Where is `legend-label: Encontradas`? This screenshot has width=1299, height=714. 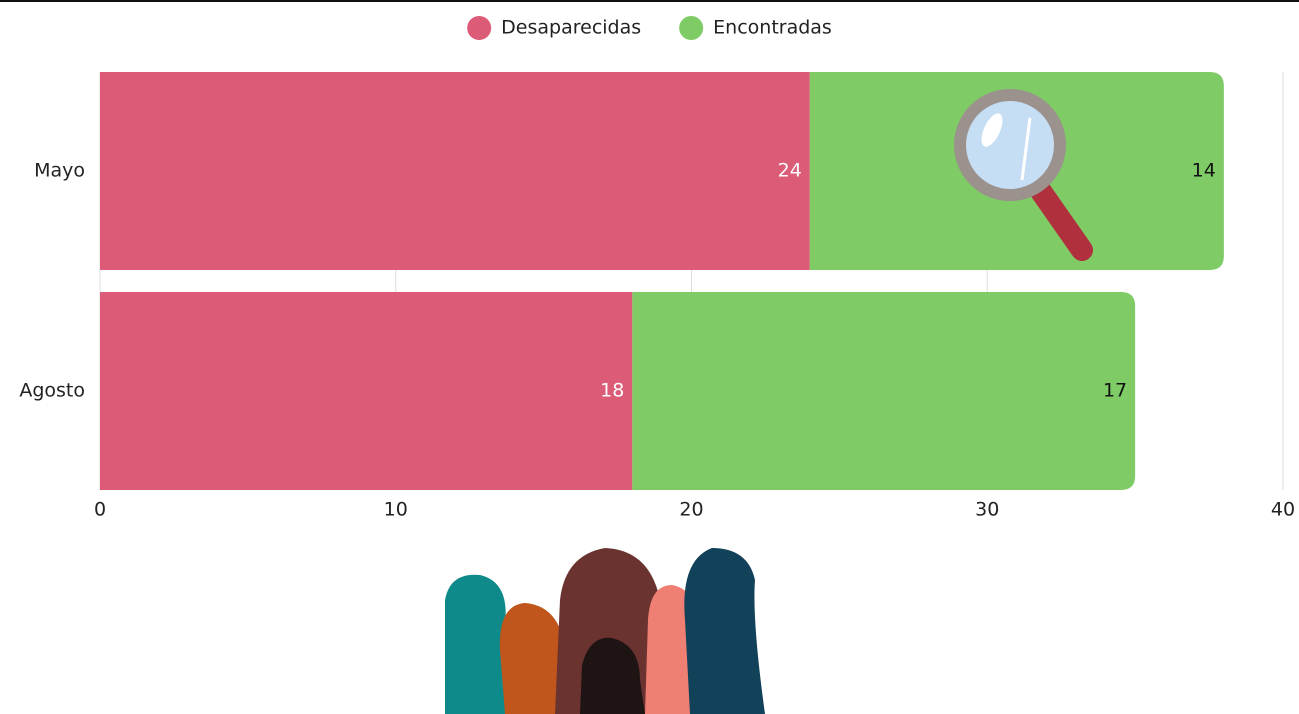 legend-label: Encontradas is located at coordinates (772, 28).